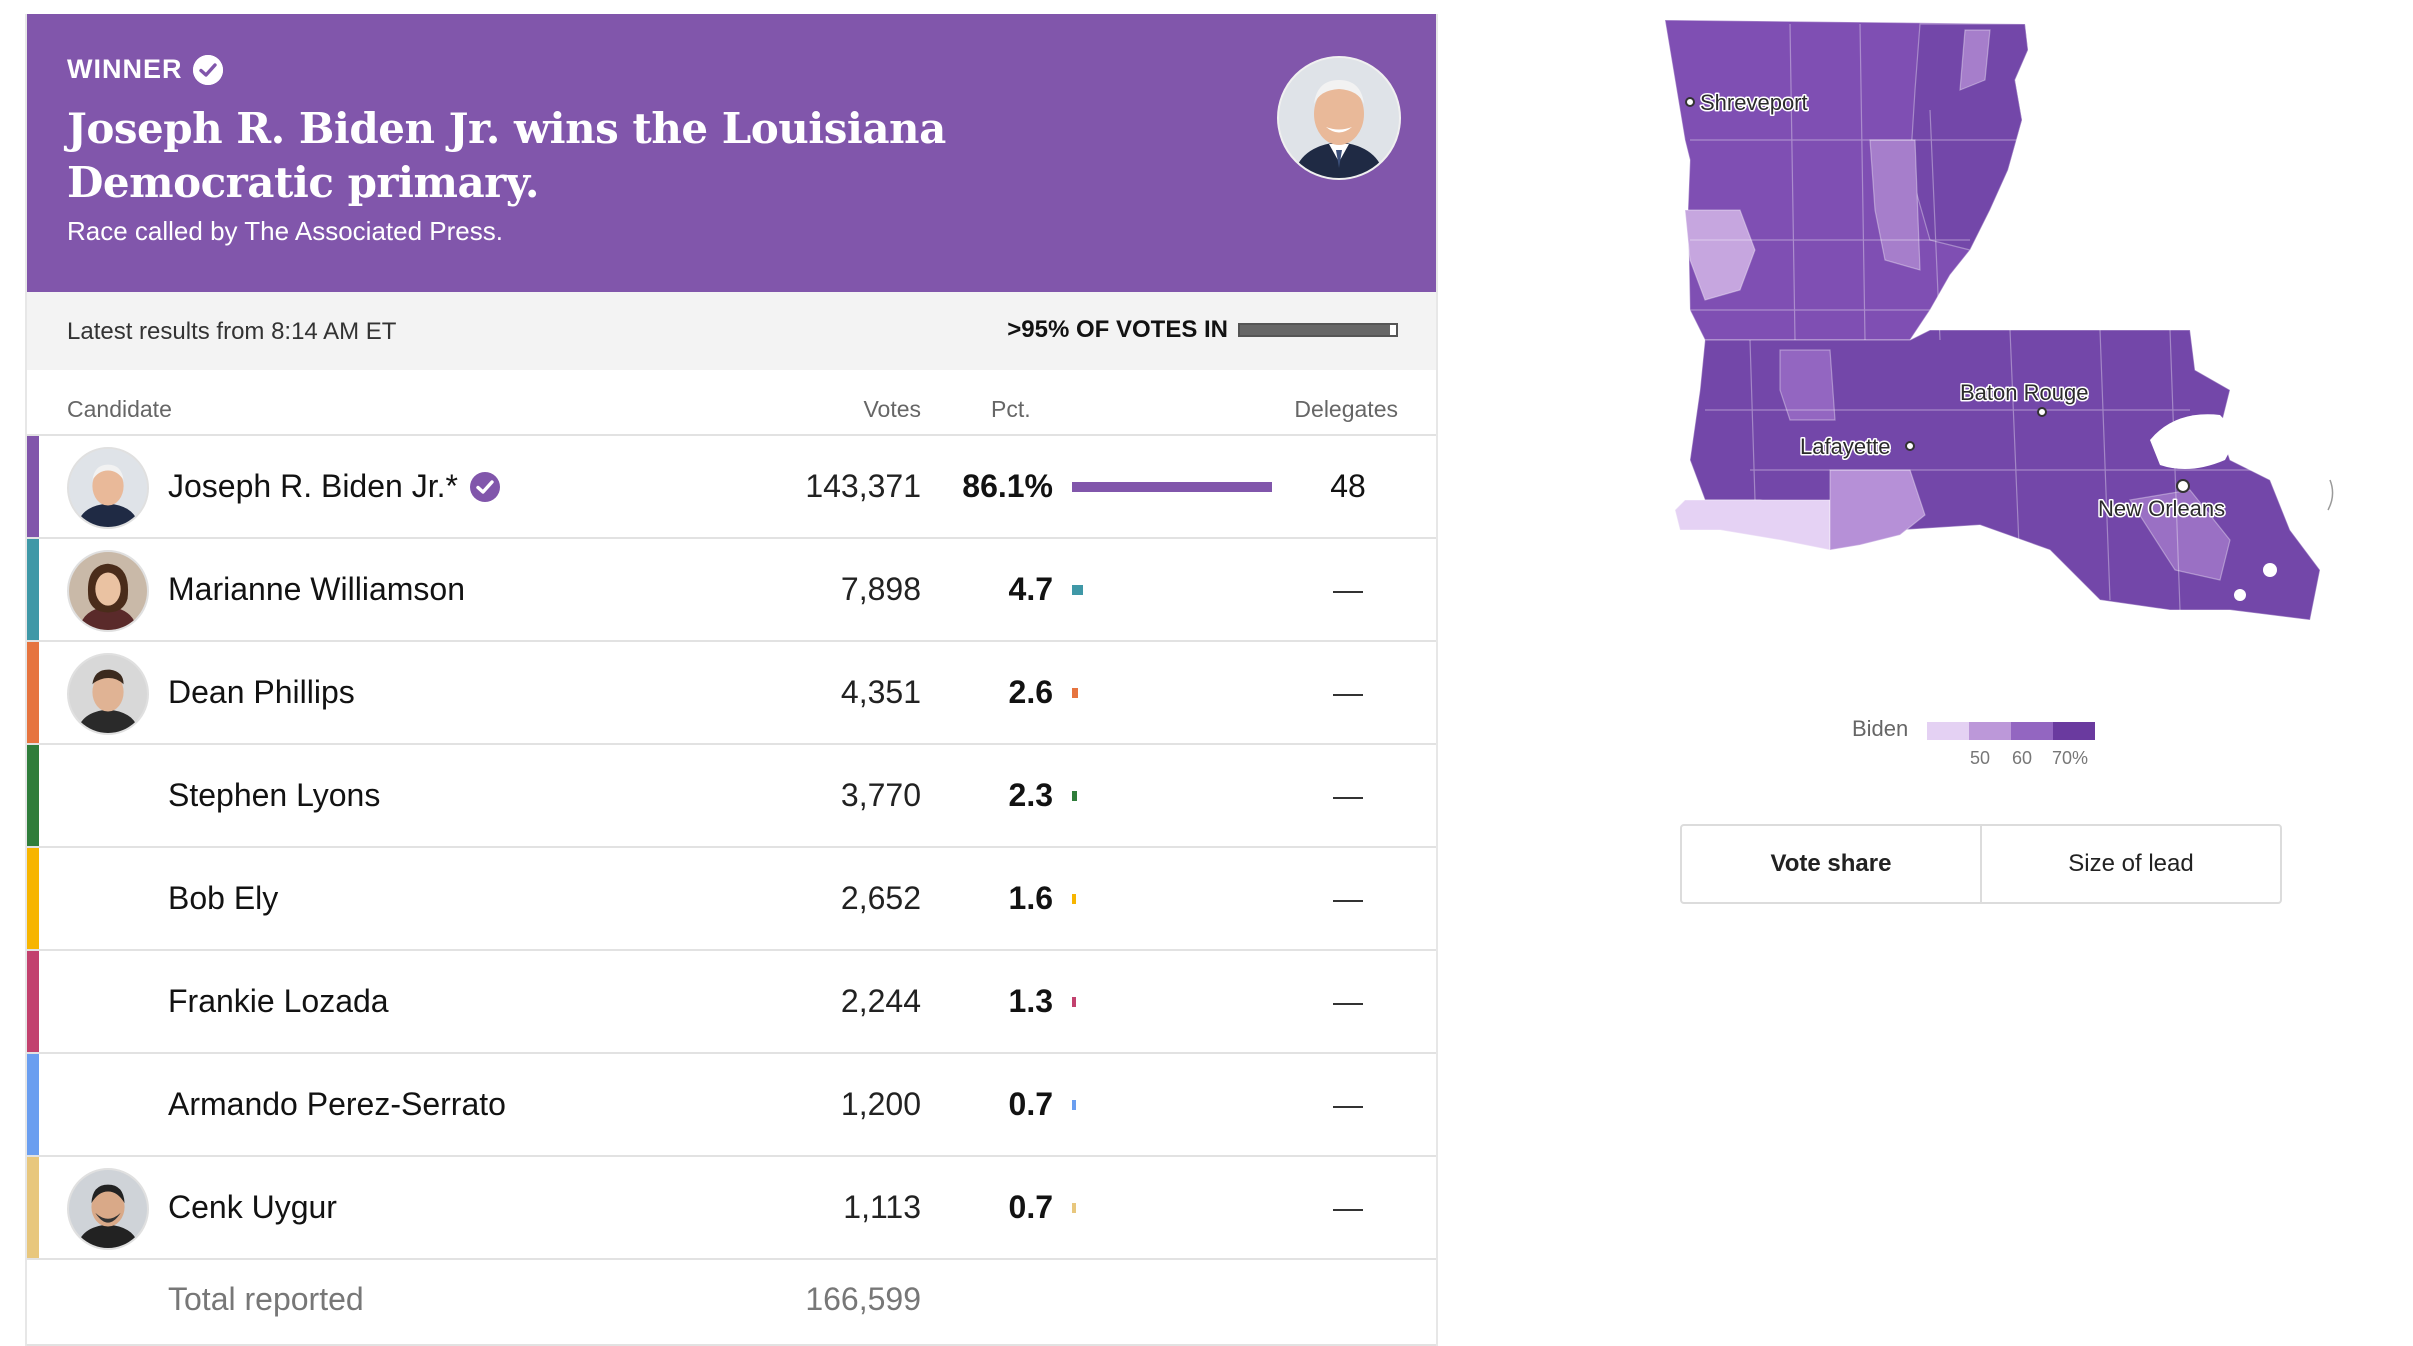 The width and height of the screenshot is (2413, 1346). Describe the element at coordinates (2024, 392) in the screenshot. I see `city-label-baton-rouge: Baton Rouge` at that location.